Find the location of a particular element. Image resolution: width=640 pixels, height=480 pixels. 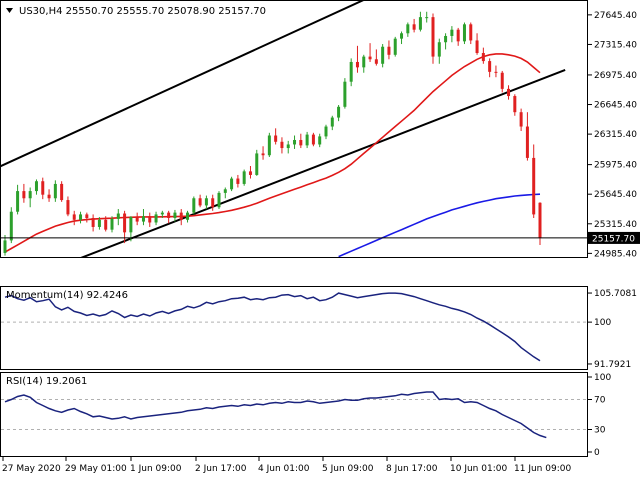

time-tick-label: 1 Jun 09:00 is located at coordinates (156, 469).